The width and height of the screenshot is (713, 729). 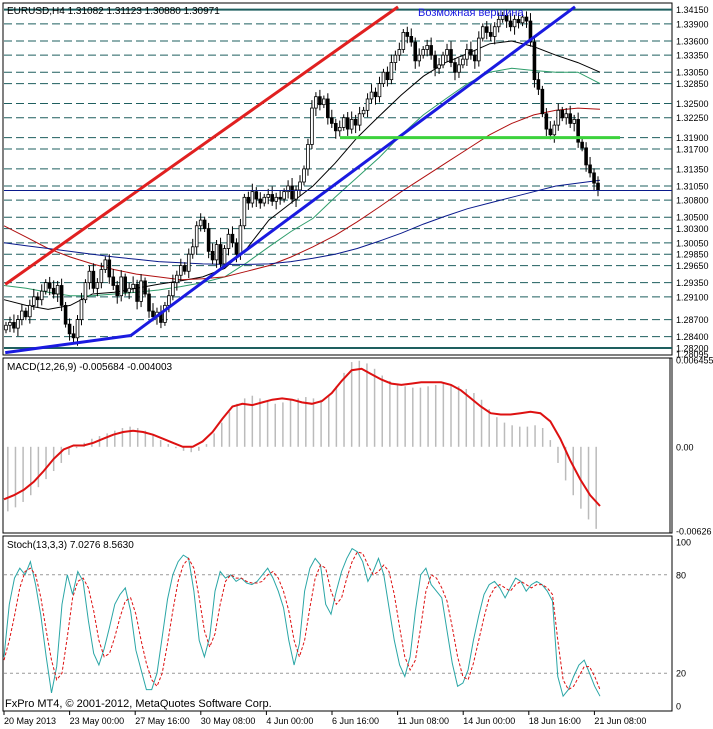 I want to click on price-label: 1.33050, so click(x=692, y=73).